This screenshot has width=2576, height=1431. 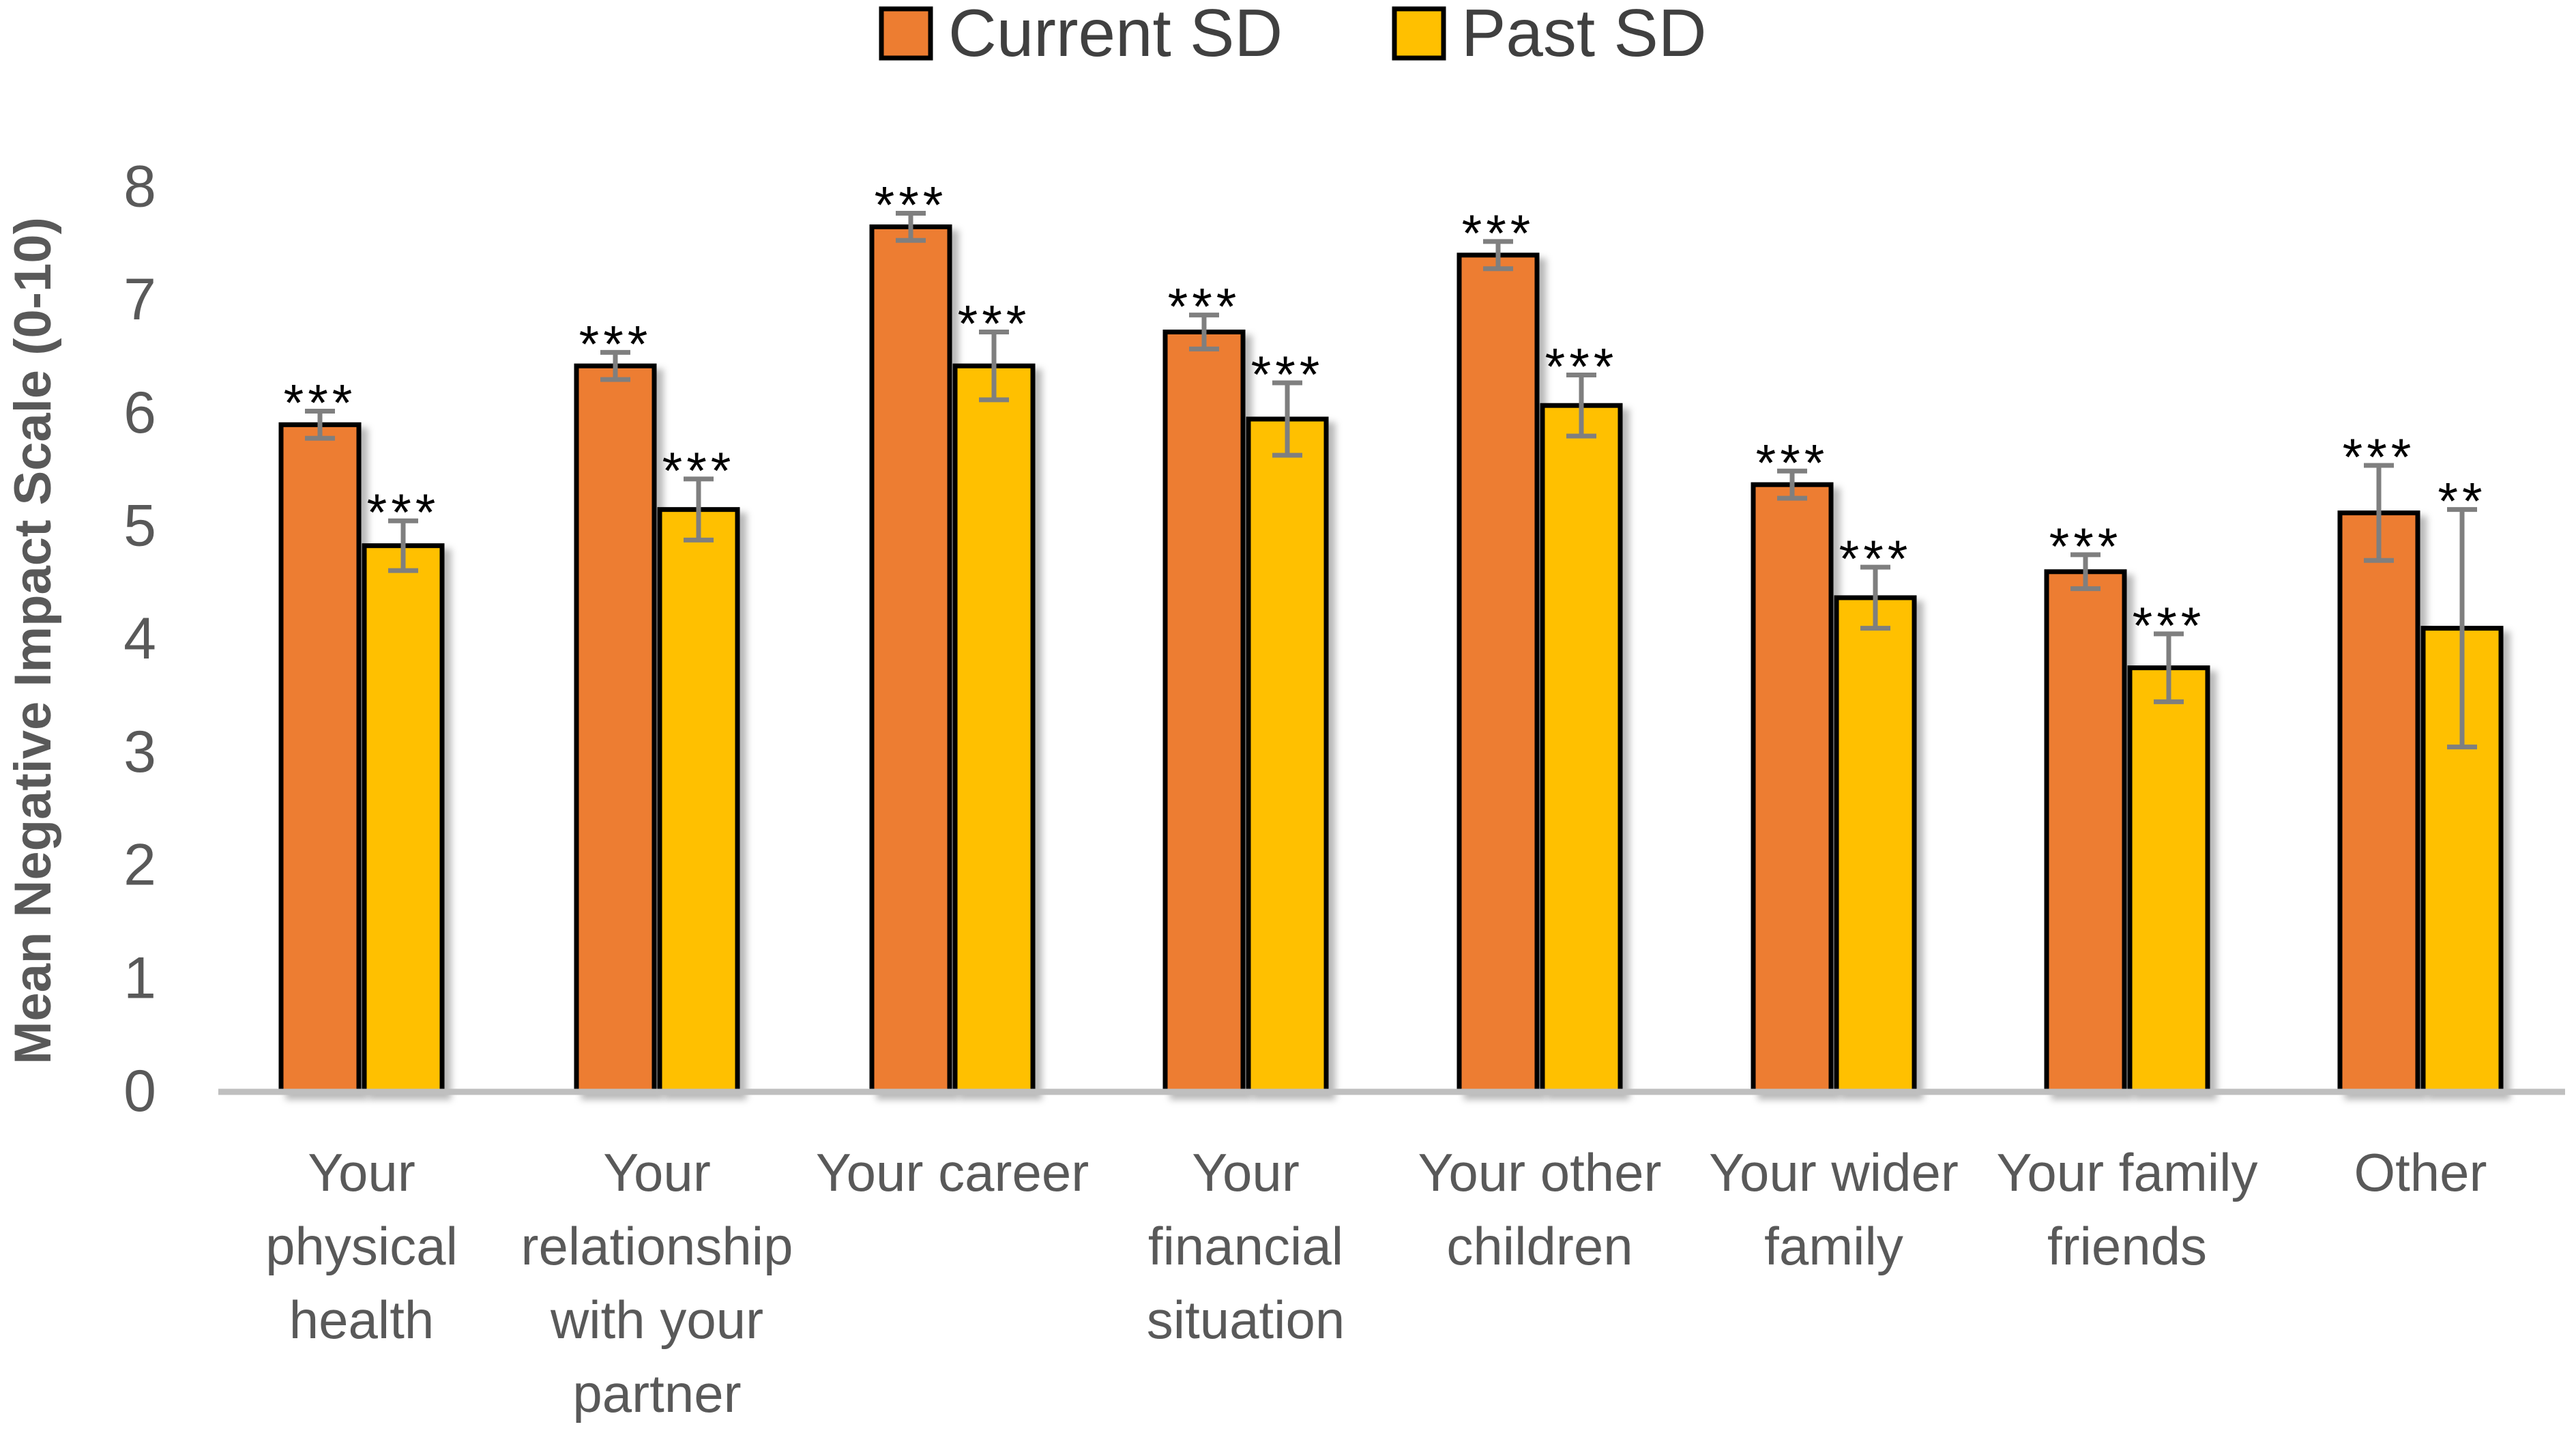 I want to click on x-tick-label: Your relationship with your partner, so click(x=657, y=1282).